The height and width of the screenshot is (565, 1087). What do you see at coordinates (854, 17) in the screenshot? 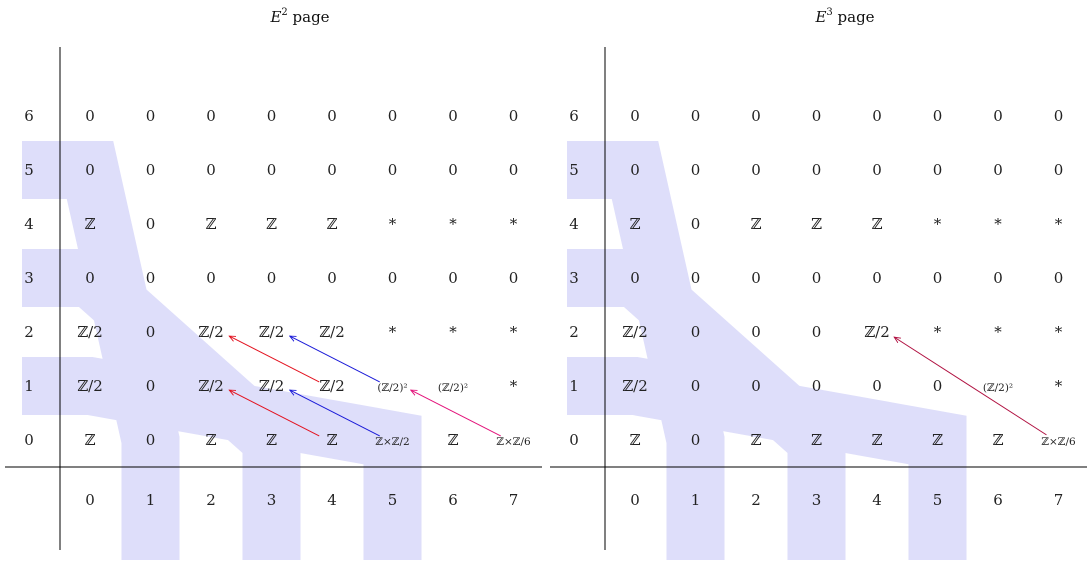
I see `page-title-rest: page` at bounding box center [854, 17].